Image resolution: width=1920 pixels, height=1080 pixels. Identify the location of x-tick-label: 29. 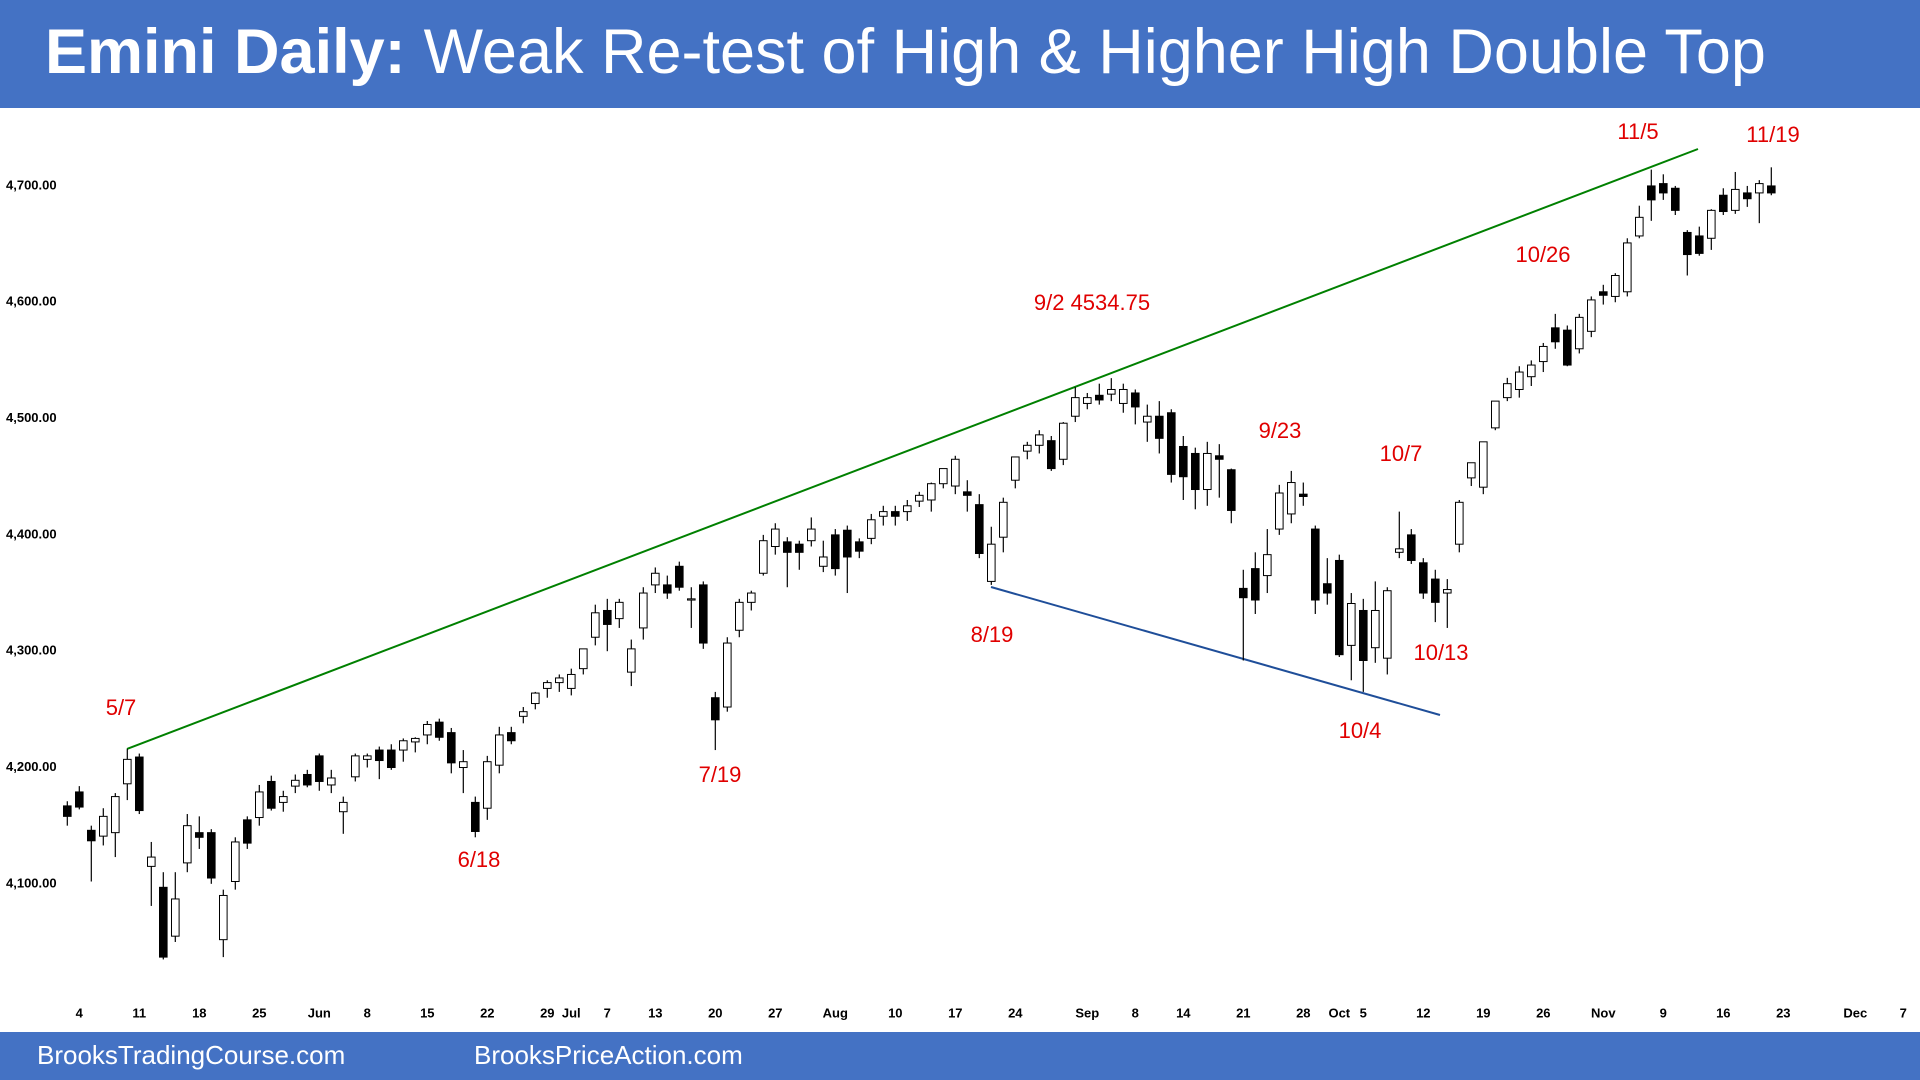
(547, 1012).